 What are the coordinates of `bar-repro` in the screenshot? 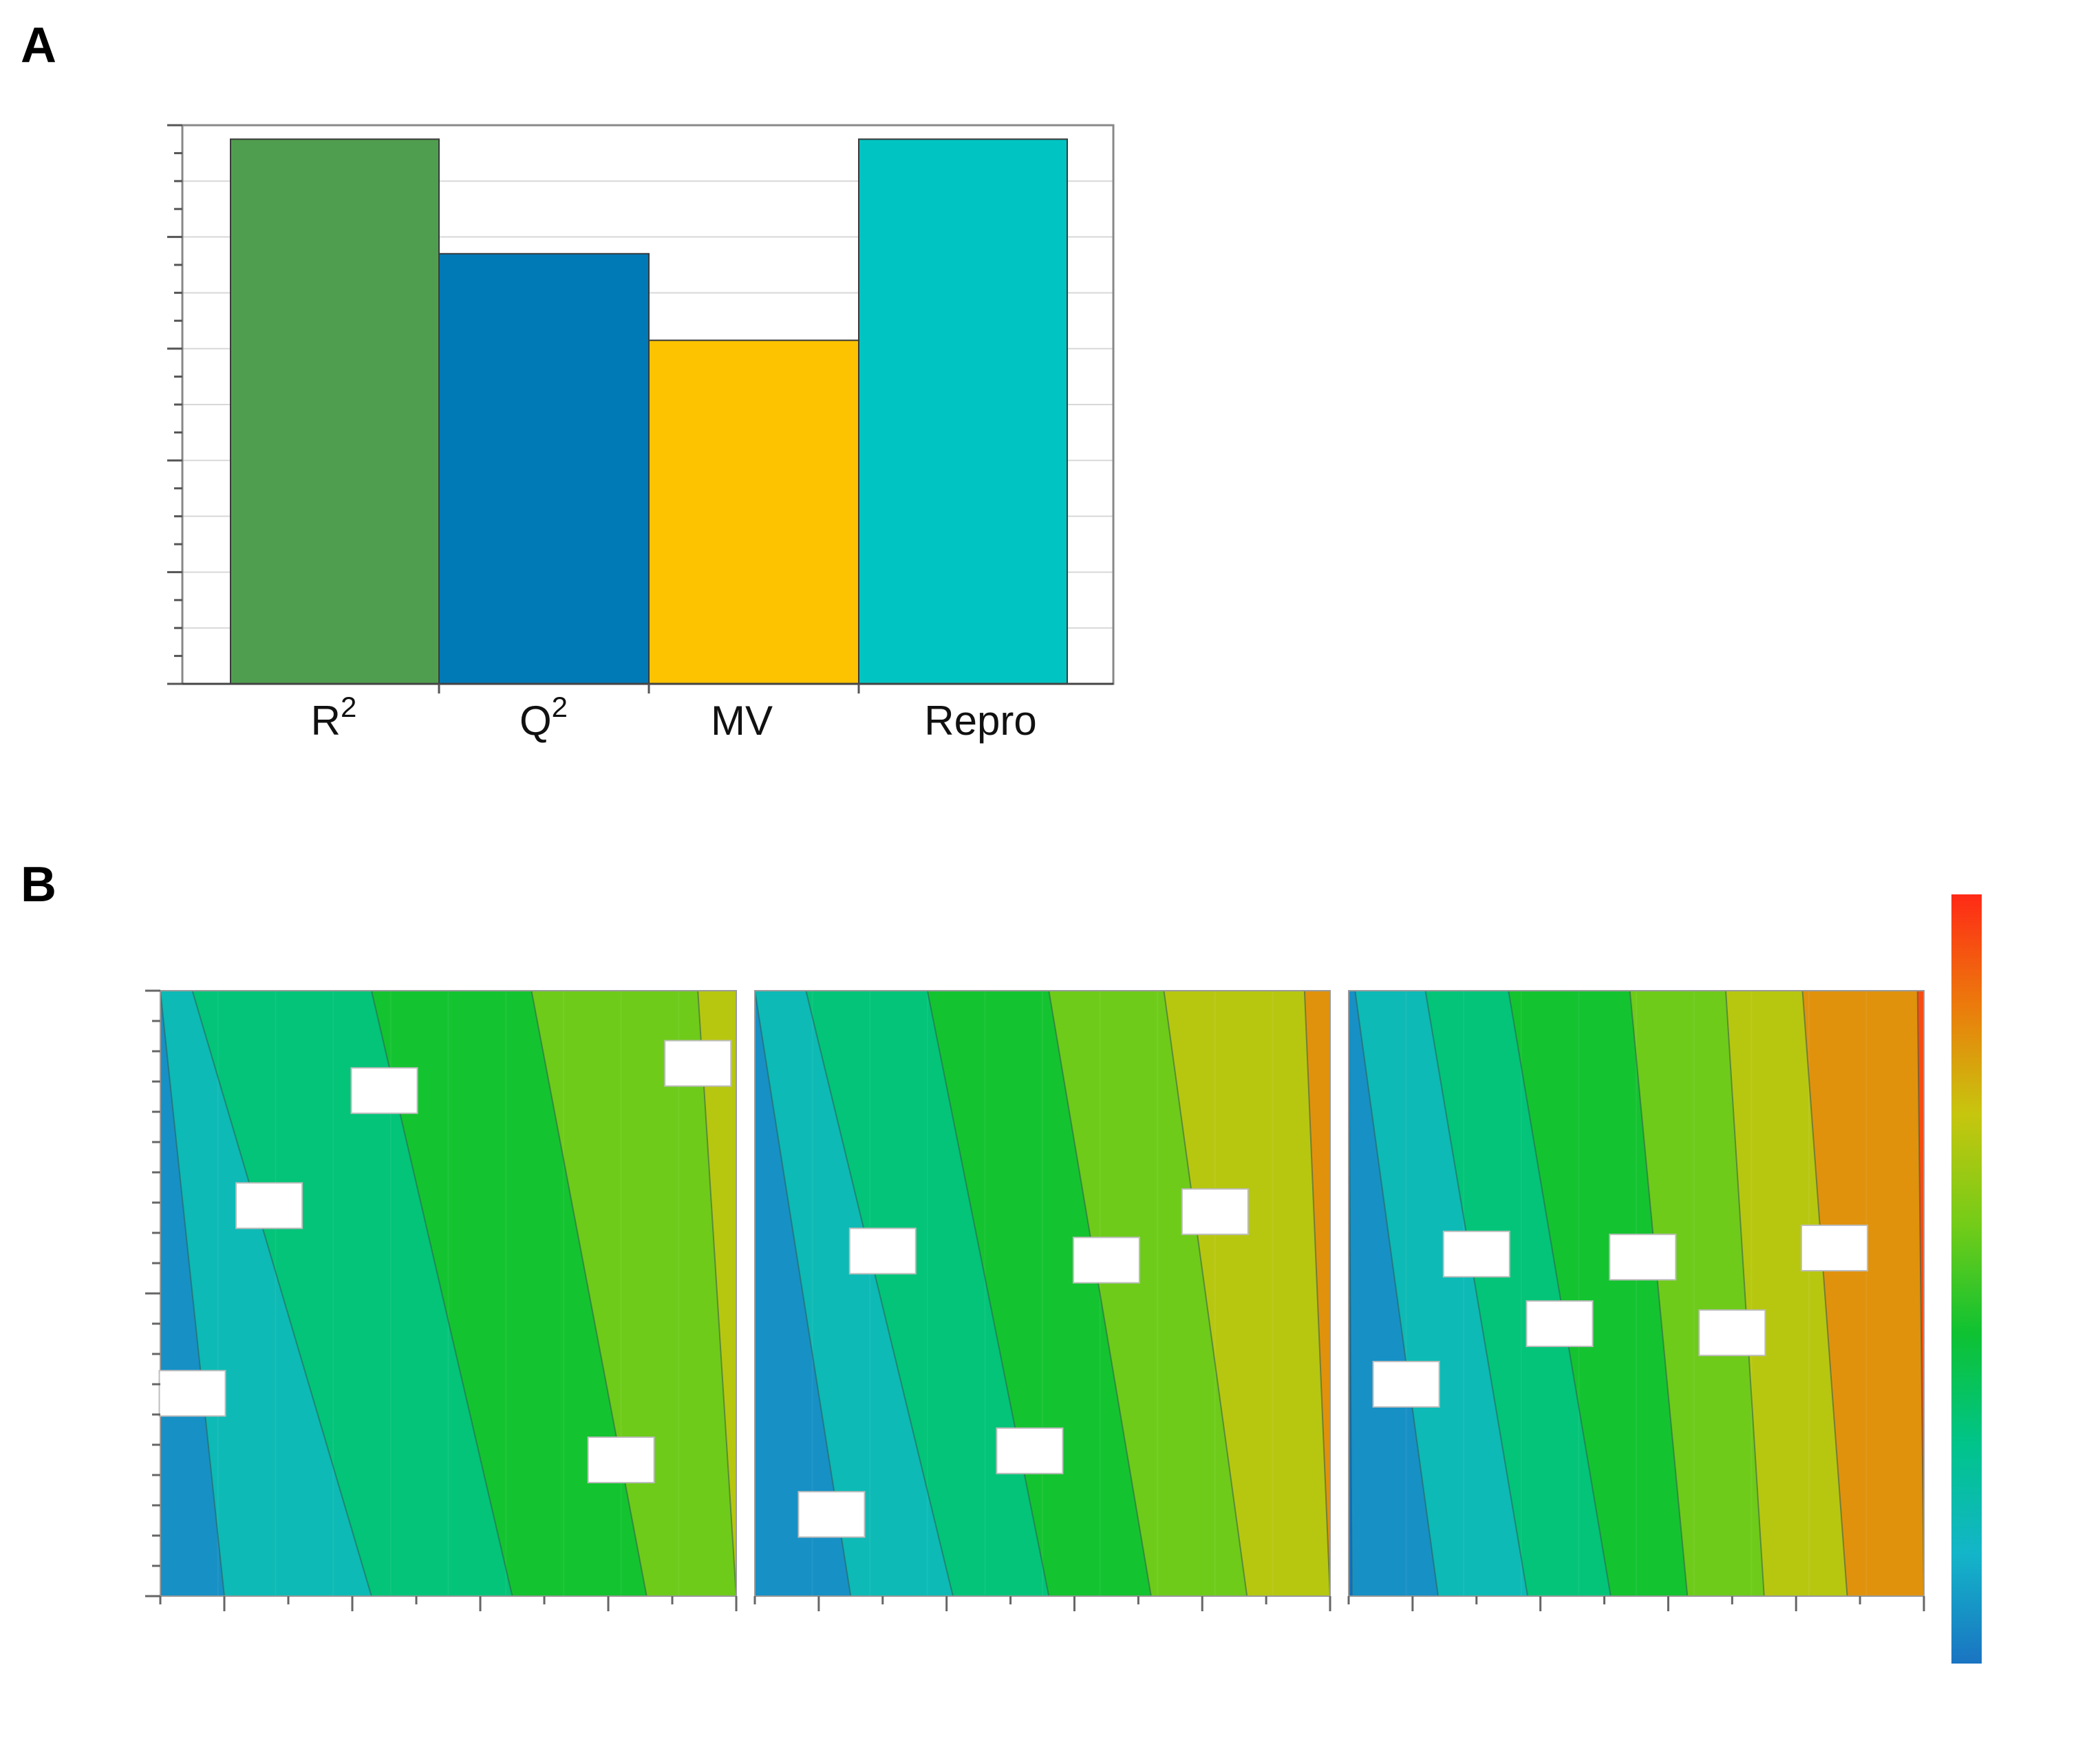 It's located at (963, 411).